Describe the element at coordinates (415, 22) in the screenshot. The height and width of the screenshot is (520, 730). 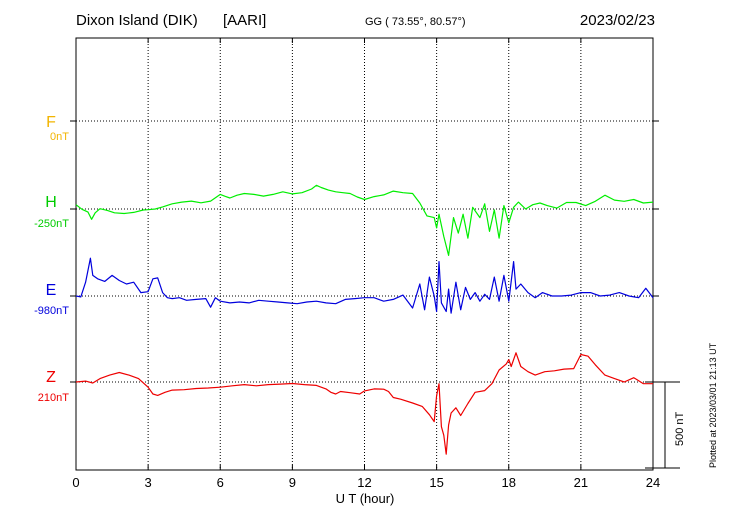
I see `geographic-coords: GG ( 73.55°, 80.57°)` at that location.